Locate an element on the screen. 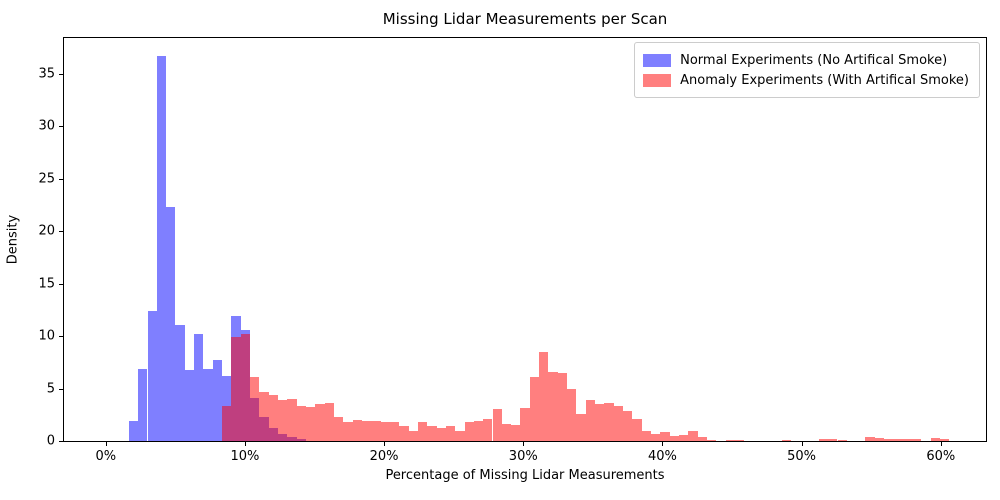 The width and height of the screenshot is (1000, 500). y-tick-label: 15 is located at coordinates (46, 284).